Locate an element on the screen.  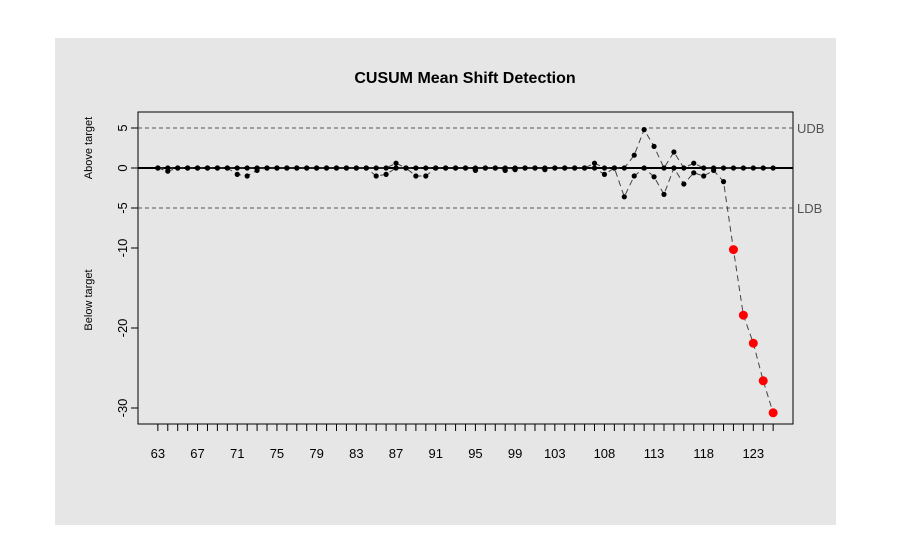
x-tick-label: 75 is located at coordinates (277, 453).